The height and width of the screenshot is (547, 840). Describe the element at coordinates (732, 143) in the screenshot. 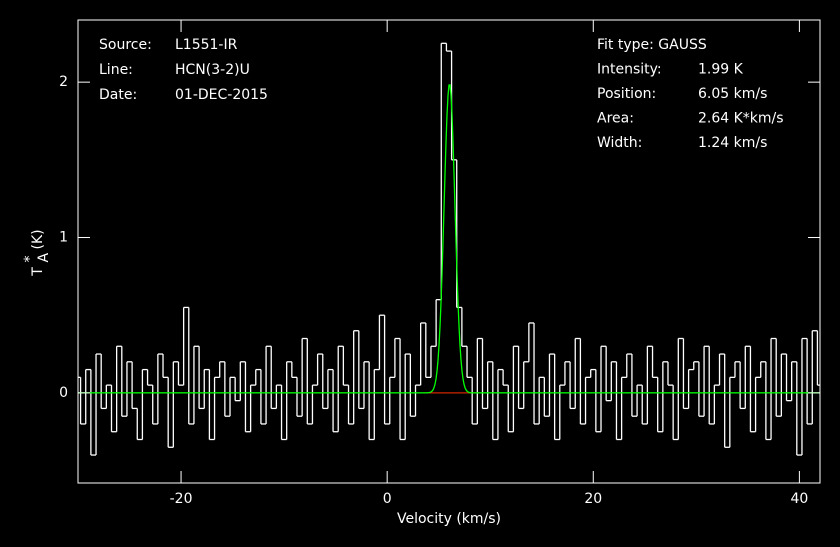

I see `fit-value: 1.24 km/s` at that location.